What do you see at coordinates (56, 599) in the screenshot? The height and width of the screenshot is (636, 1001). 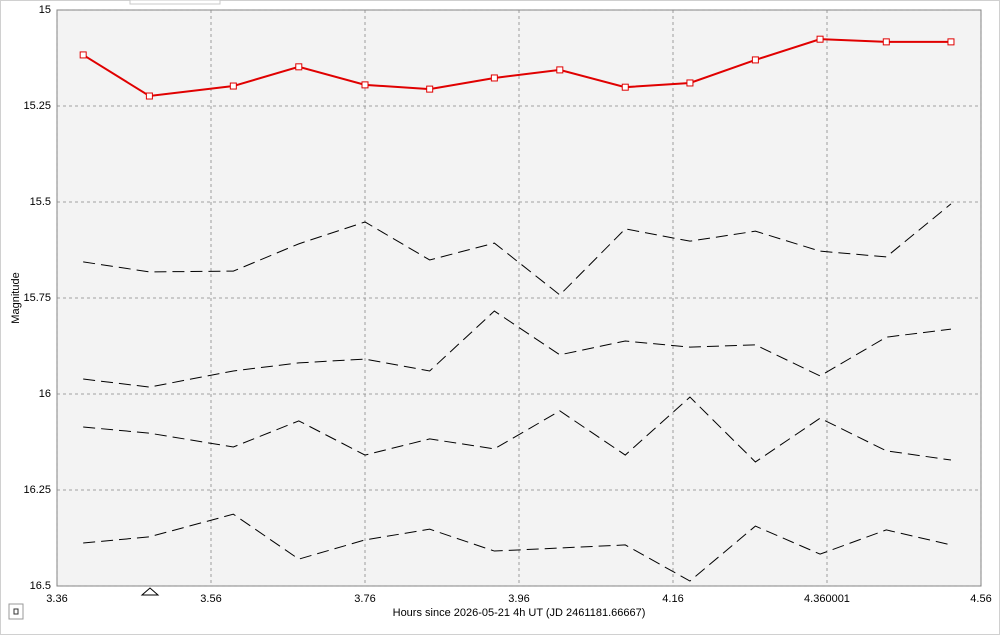 I see `x-tick-label: 3.36` at bounding box center [56, 599].